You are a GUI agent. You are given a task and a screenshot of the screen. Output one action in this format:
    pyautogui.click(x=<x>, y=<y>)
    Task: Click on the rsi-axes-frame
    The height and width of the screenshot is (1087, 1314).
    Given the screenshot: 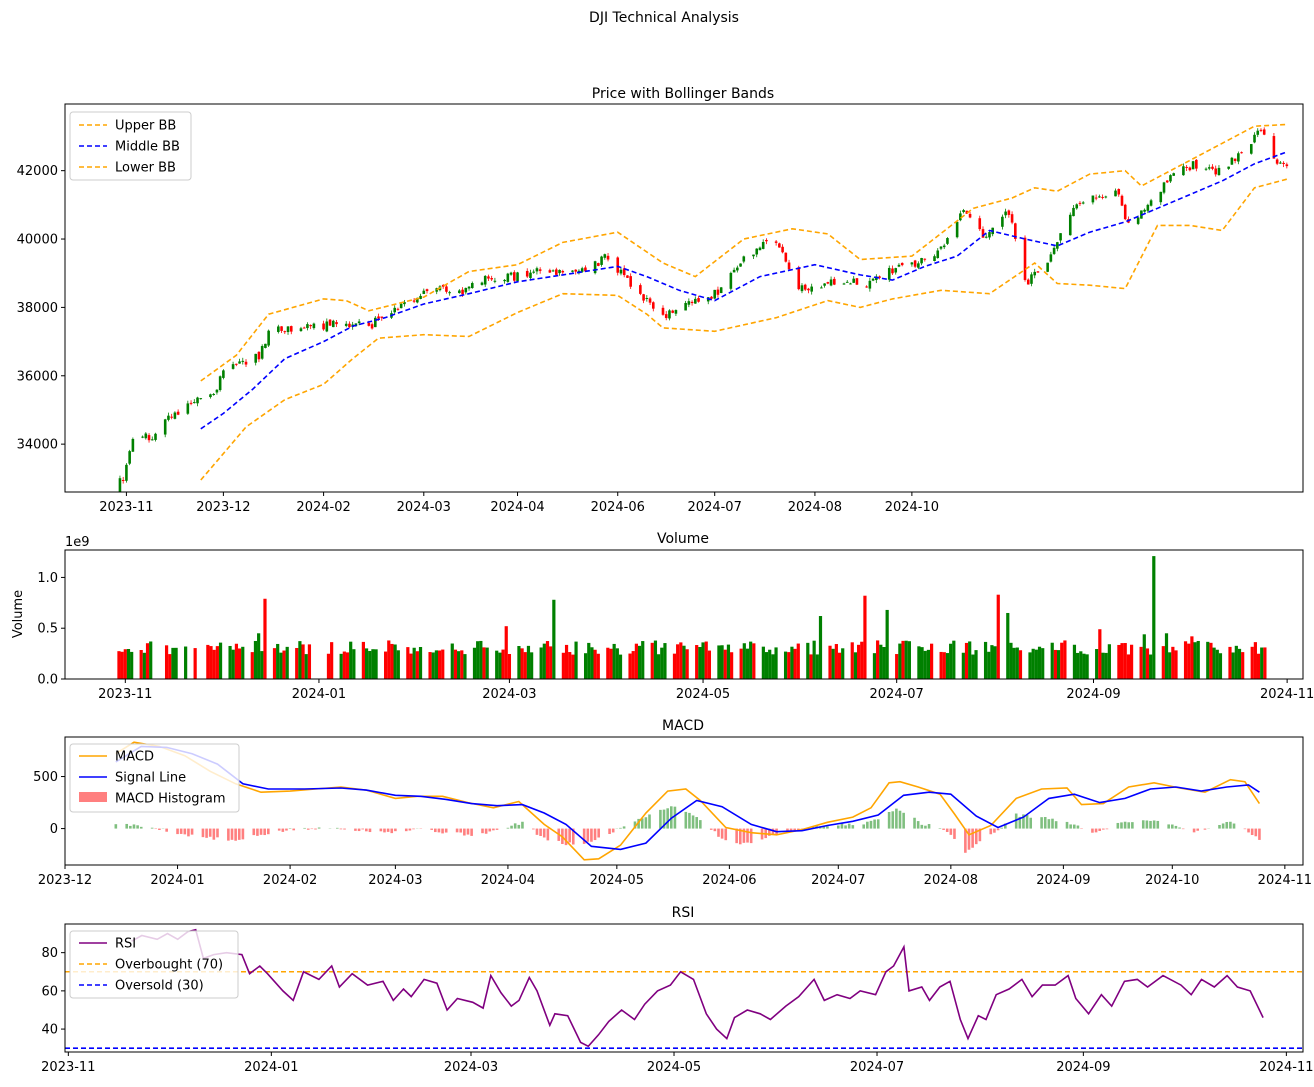 What is the action you would take?
    pyautogui.click(x=684, y=988)
    